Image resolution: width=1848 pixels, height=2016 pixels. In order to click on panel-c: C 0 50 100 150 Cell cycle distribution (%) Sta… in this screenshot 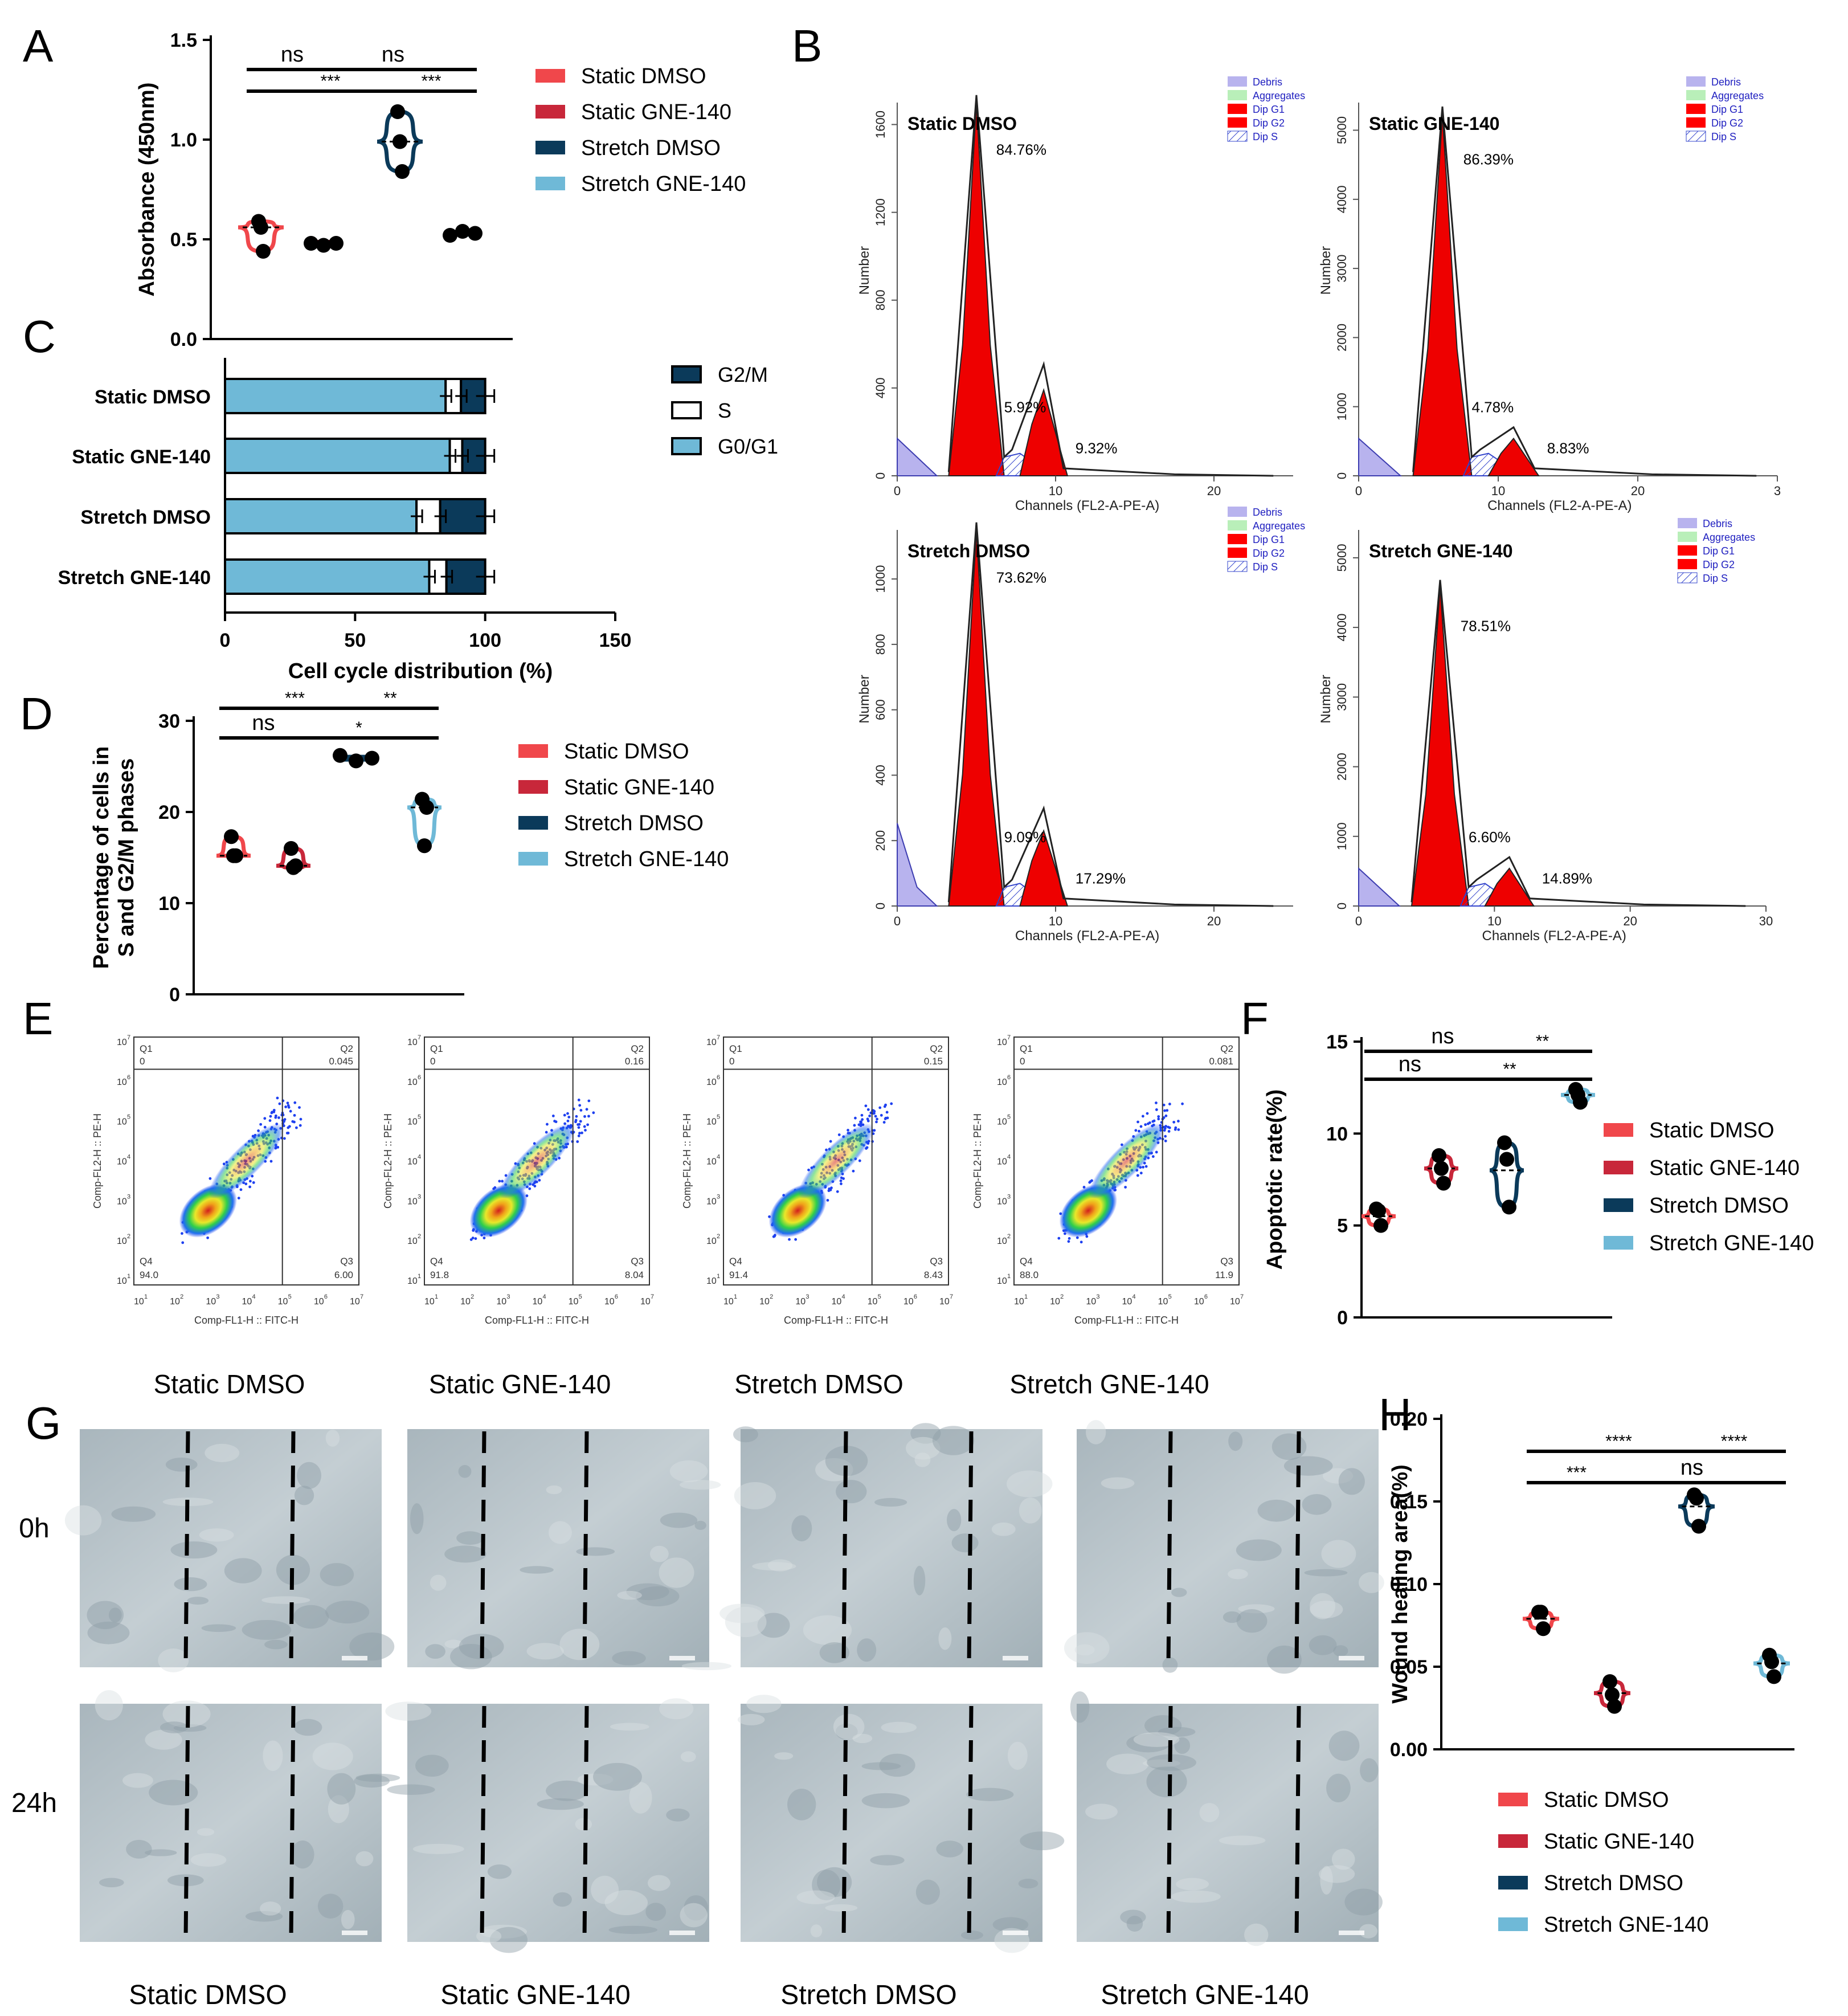, I will do `click(400, 497)`.